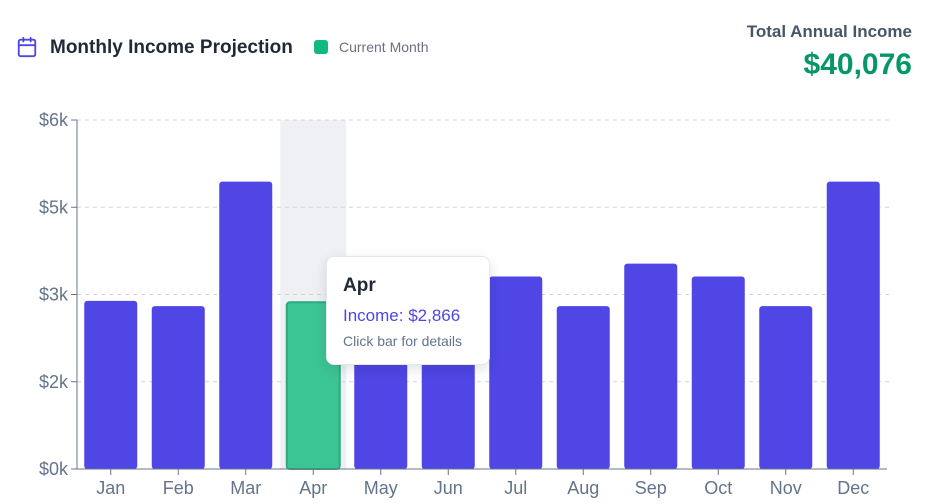 Image resolution: width=932 pixels, height=504 pixels. Describe the element at coordinates (515, 488) in the screenshot. I see `x-tick-label: Jul` at that location.